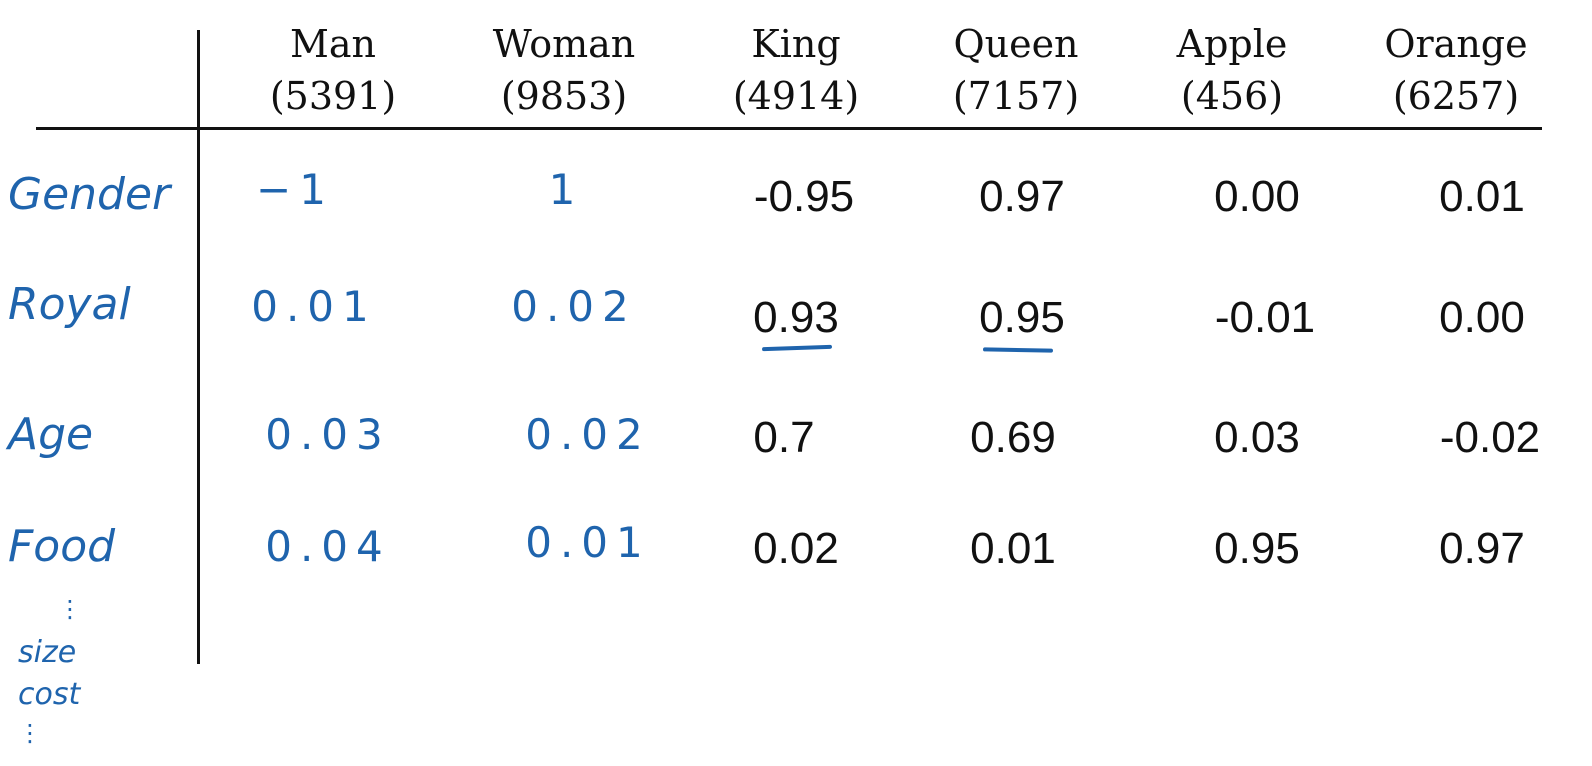 The width and height of the screenshot is (1592, 766). What do you see at coordinates (574, 306) in the screenshot?
I see `cell-royal-woman: 0.02` at bounding box center [574, 306].